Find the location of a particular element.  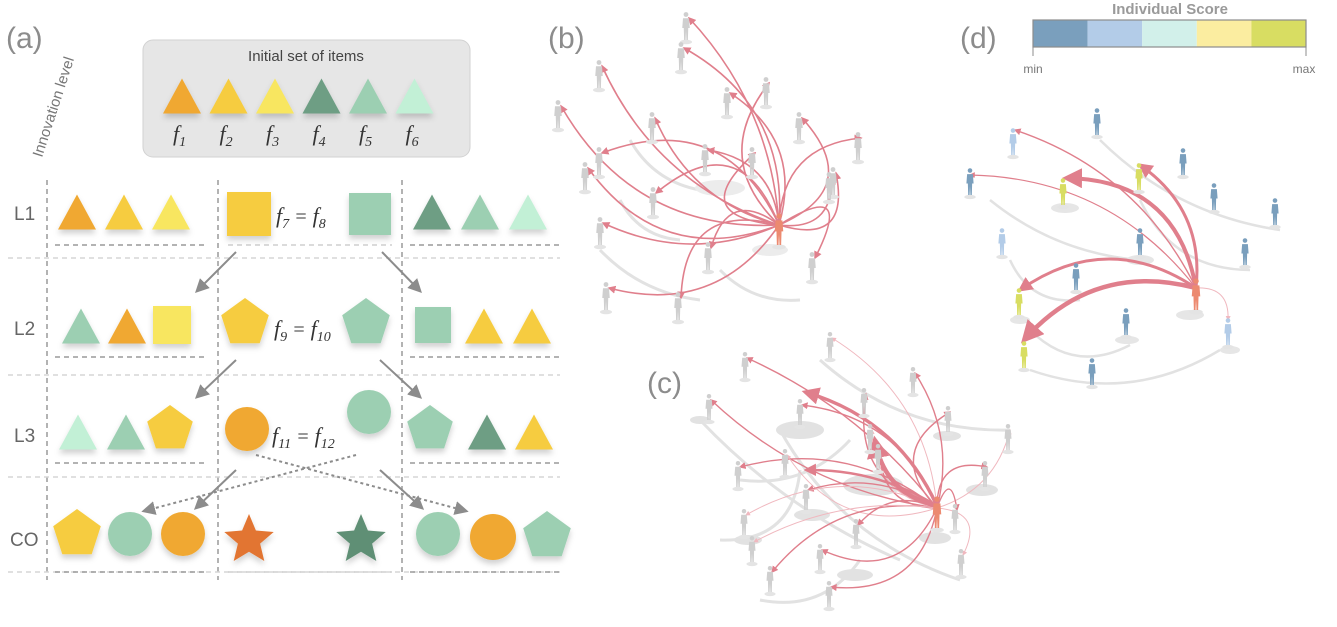

strong-influence-edge is located at coordinates (870, 485).